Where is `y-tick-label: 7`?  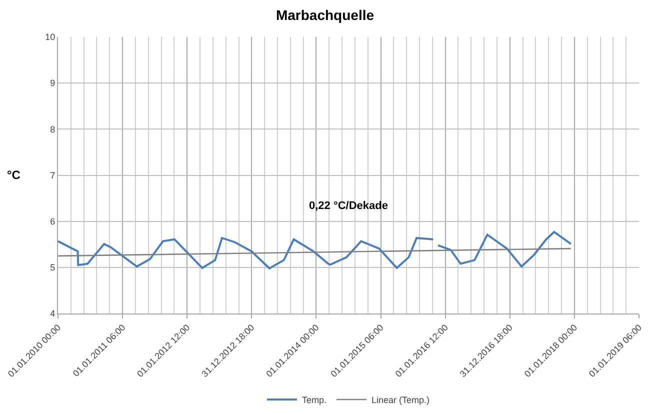
y-tick-label: 7 is located at coordinates (53, 175).